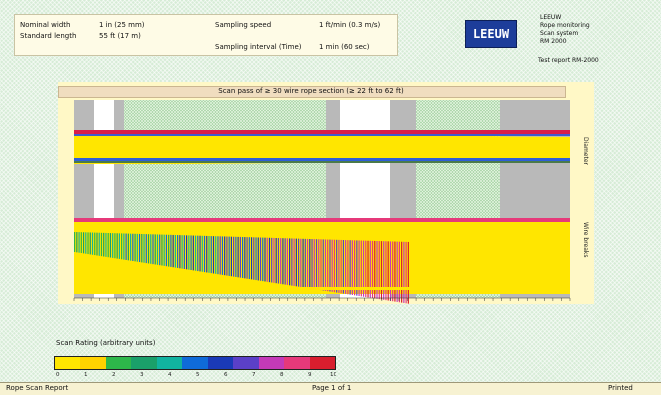  Describe the element at coordinates (322, 220) in the screenshot. I see `wirebreak-top-edge` at that location.